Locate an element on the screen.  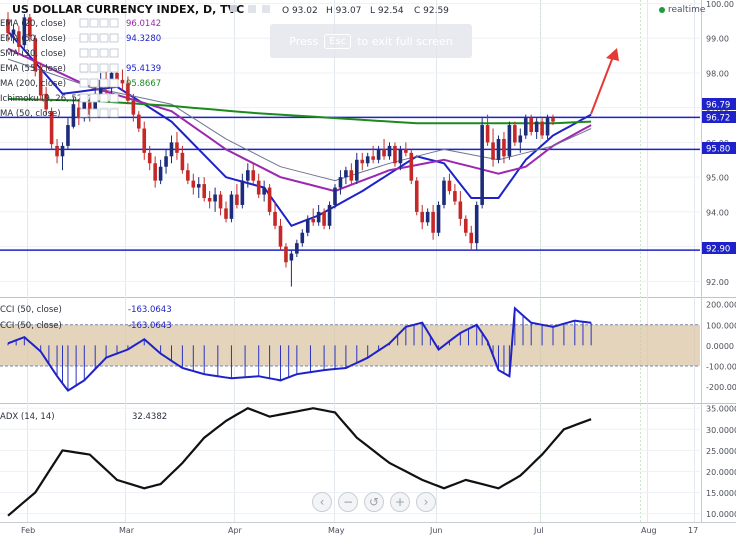
indicator-legend: EMA (50, close) 94.3280 is located at coordinates (80, 38).